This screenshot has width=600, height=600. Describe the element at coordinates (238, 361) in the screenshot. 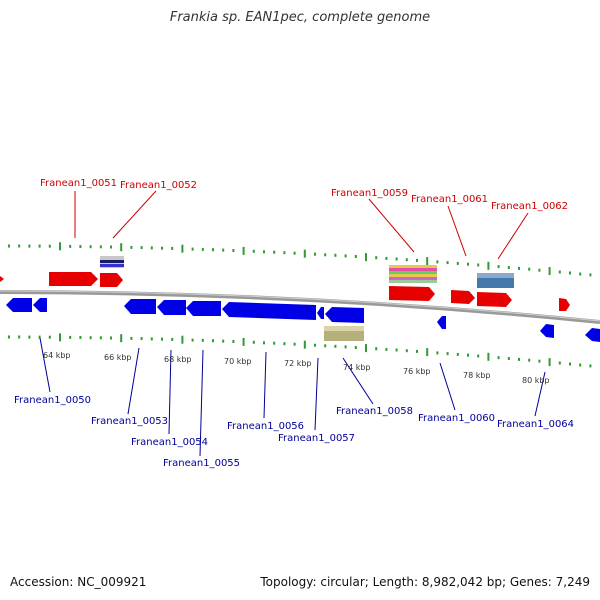

I see `scale-label: 70 kbp` at that location.